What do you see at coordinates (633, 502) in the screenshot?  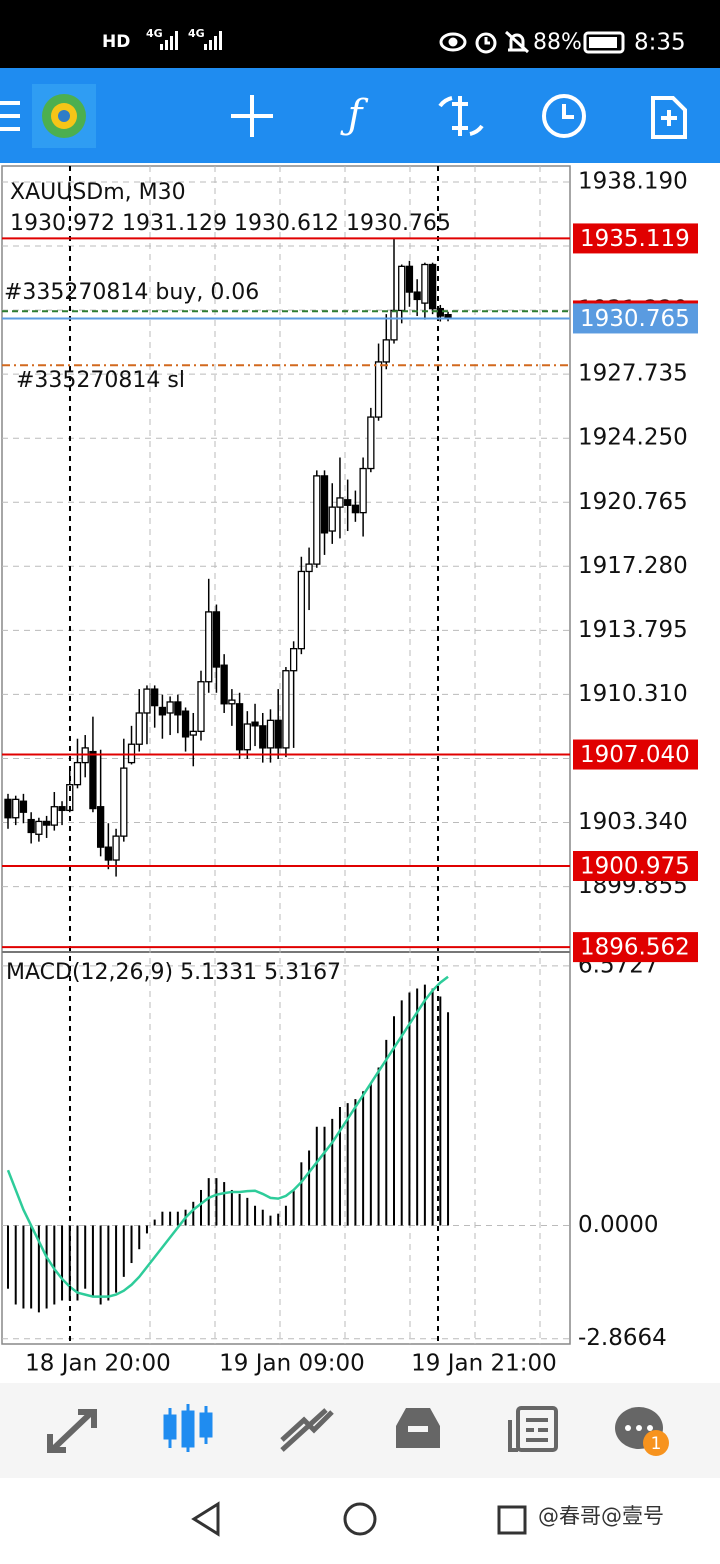 I see `y-tick-label: 1920.765` at bounding box center [633, 502].